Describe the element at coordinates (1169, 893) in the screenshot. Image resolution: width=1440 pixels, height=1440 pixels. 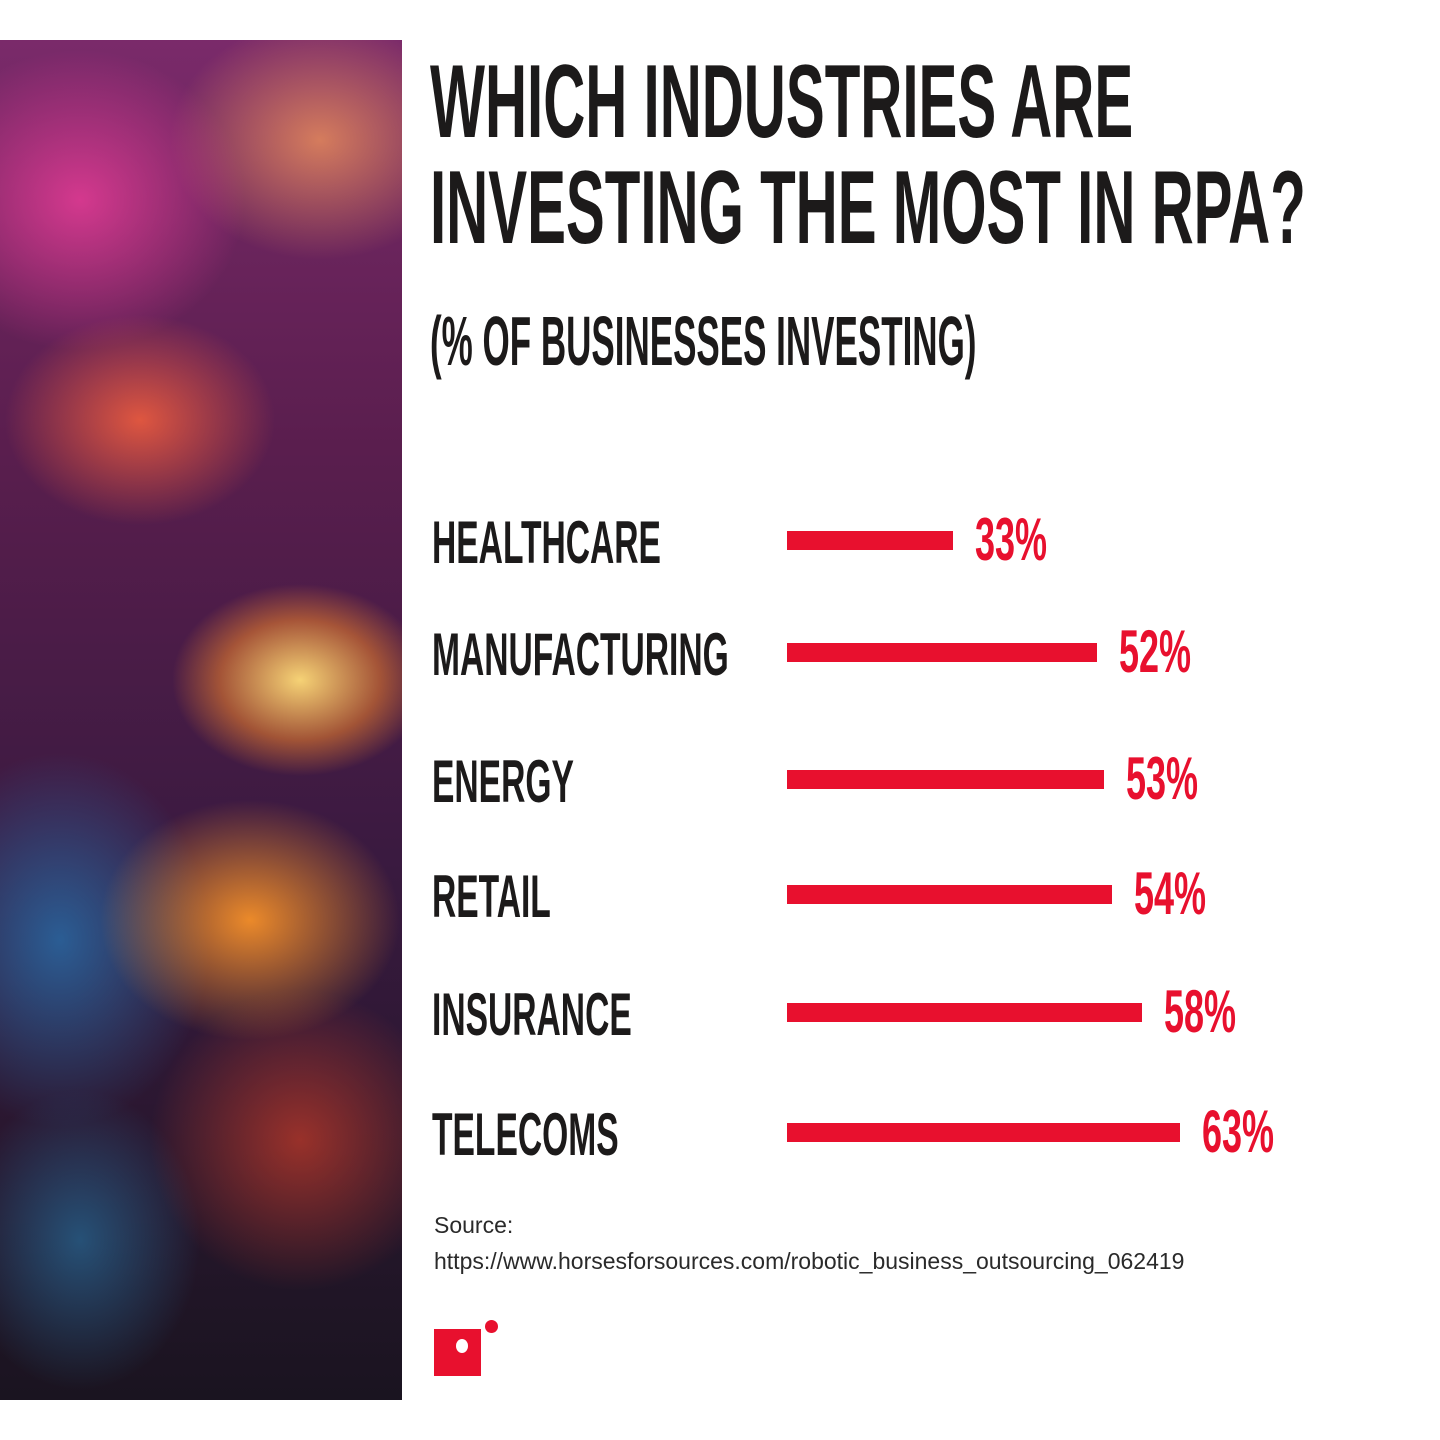
I see `data-label: 54%` at that location.